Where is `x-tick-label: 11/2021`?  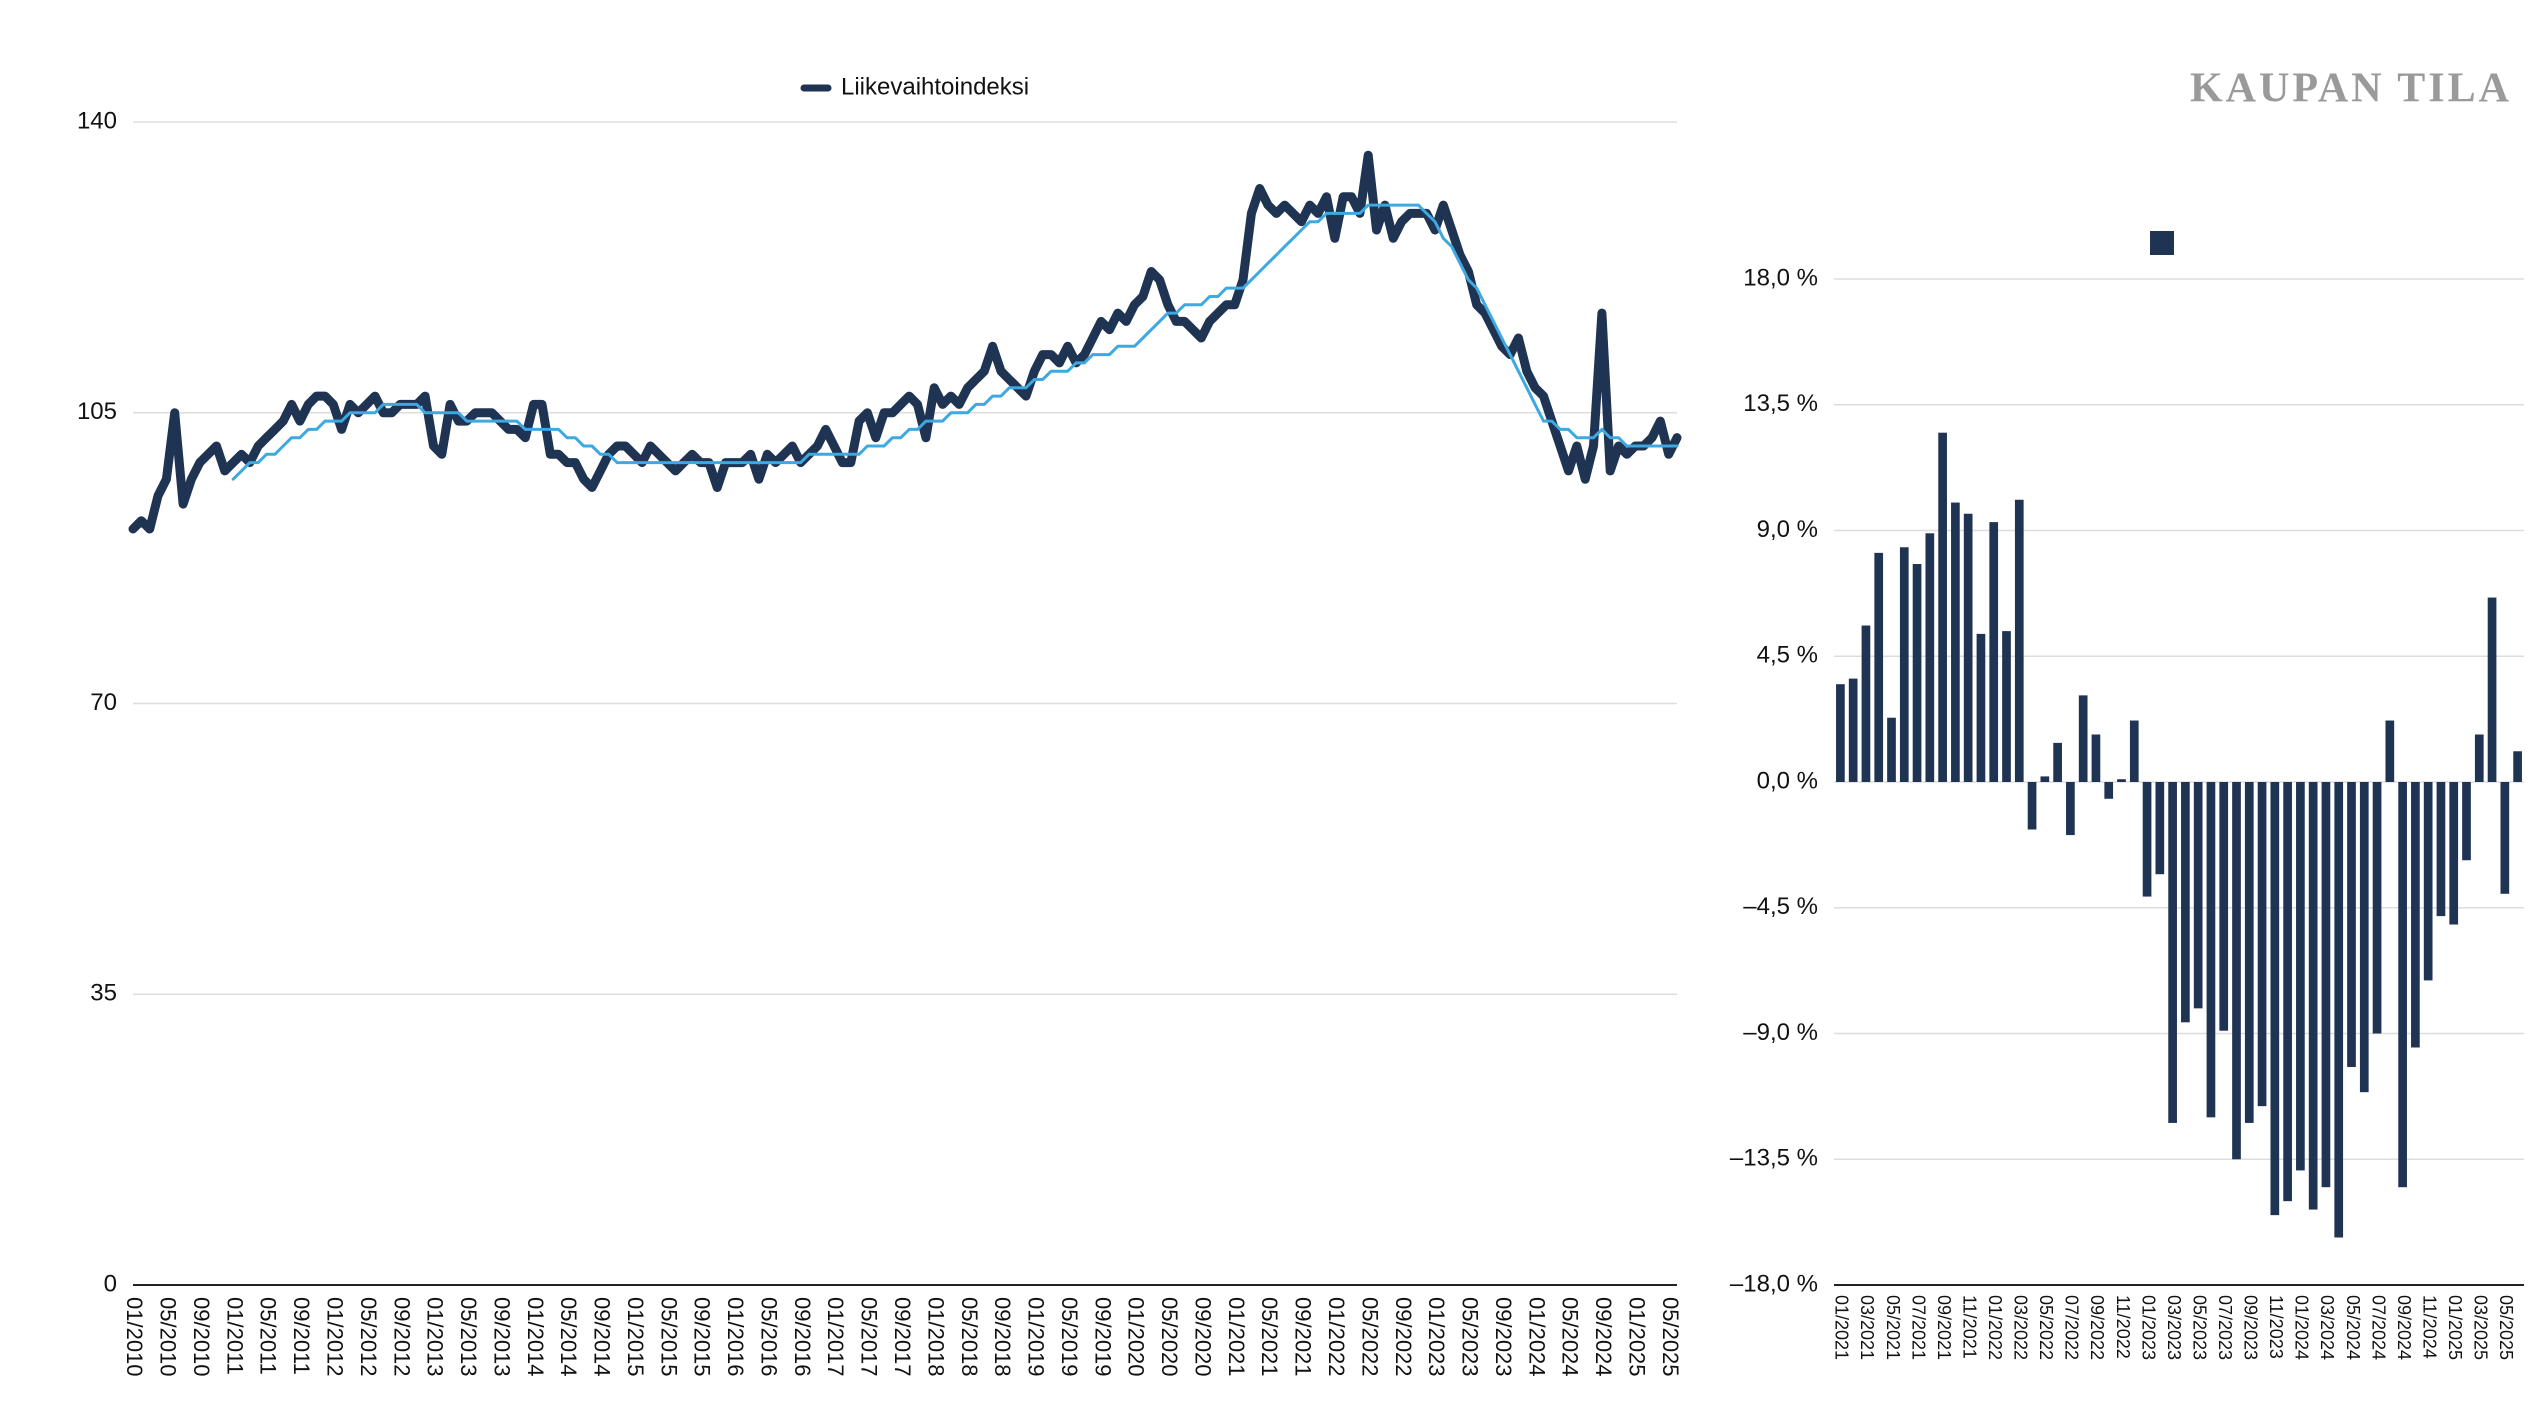
x-tick-label: 11/2021 is located at coordinates (1969, 1327).